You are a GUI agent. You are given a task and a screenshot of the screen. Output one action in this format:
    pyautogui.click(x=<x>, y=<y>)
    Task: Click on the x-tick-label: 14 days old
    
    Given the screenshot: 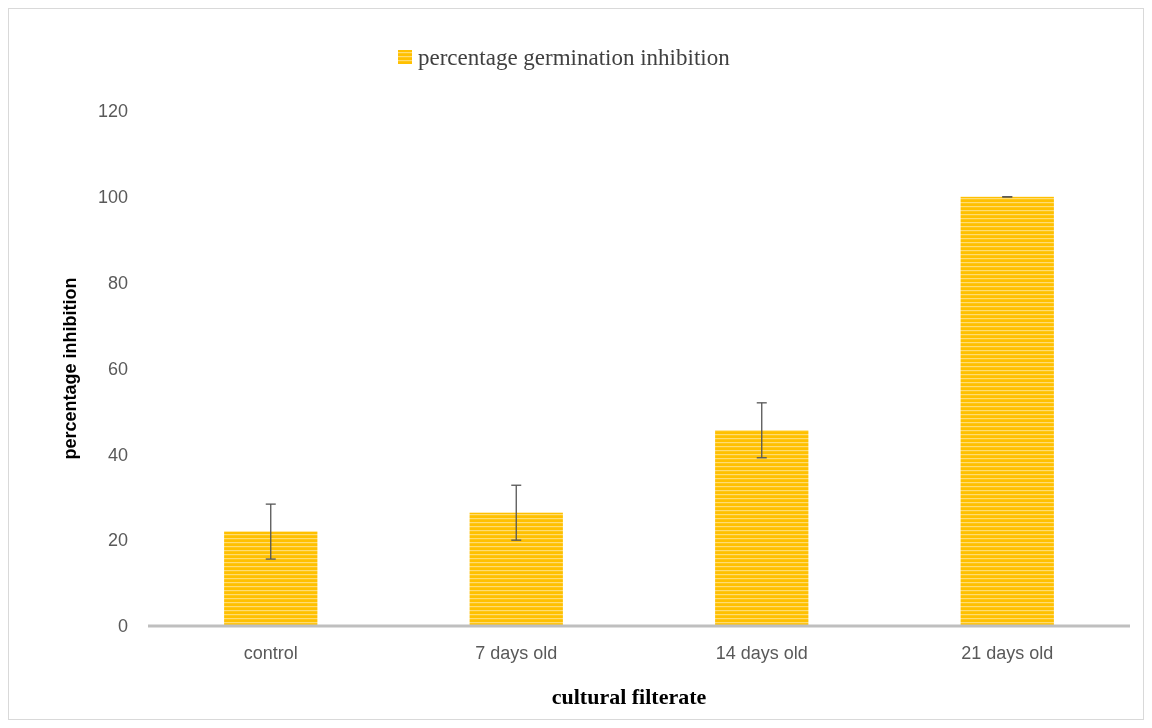 What is the action you would take?
    pyautogui.click(x=761, y=653)
    